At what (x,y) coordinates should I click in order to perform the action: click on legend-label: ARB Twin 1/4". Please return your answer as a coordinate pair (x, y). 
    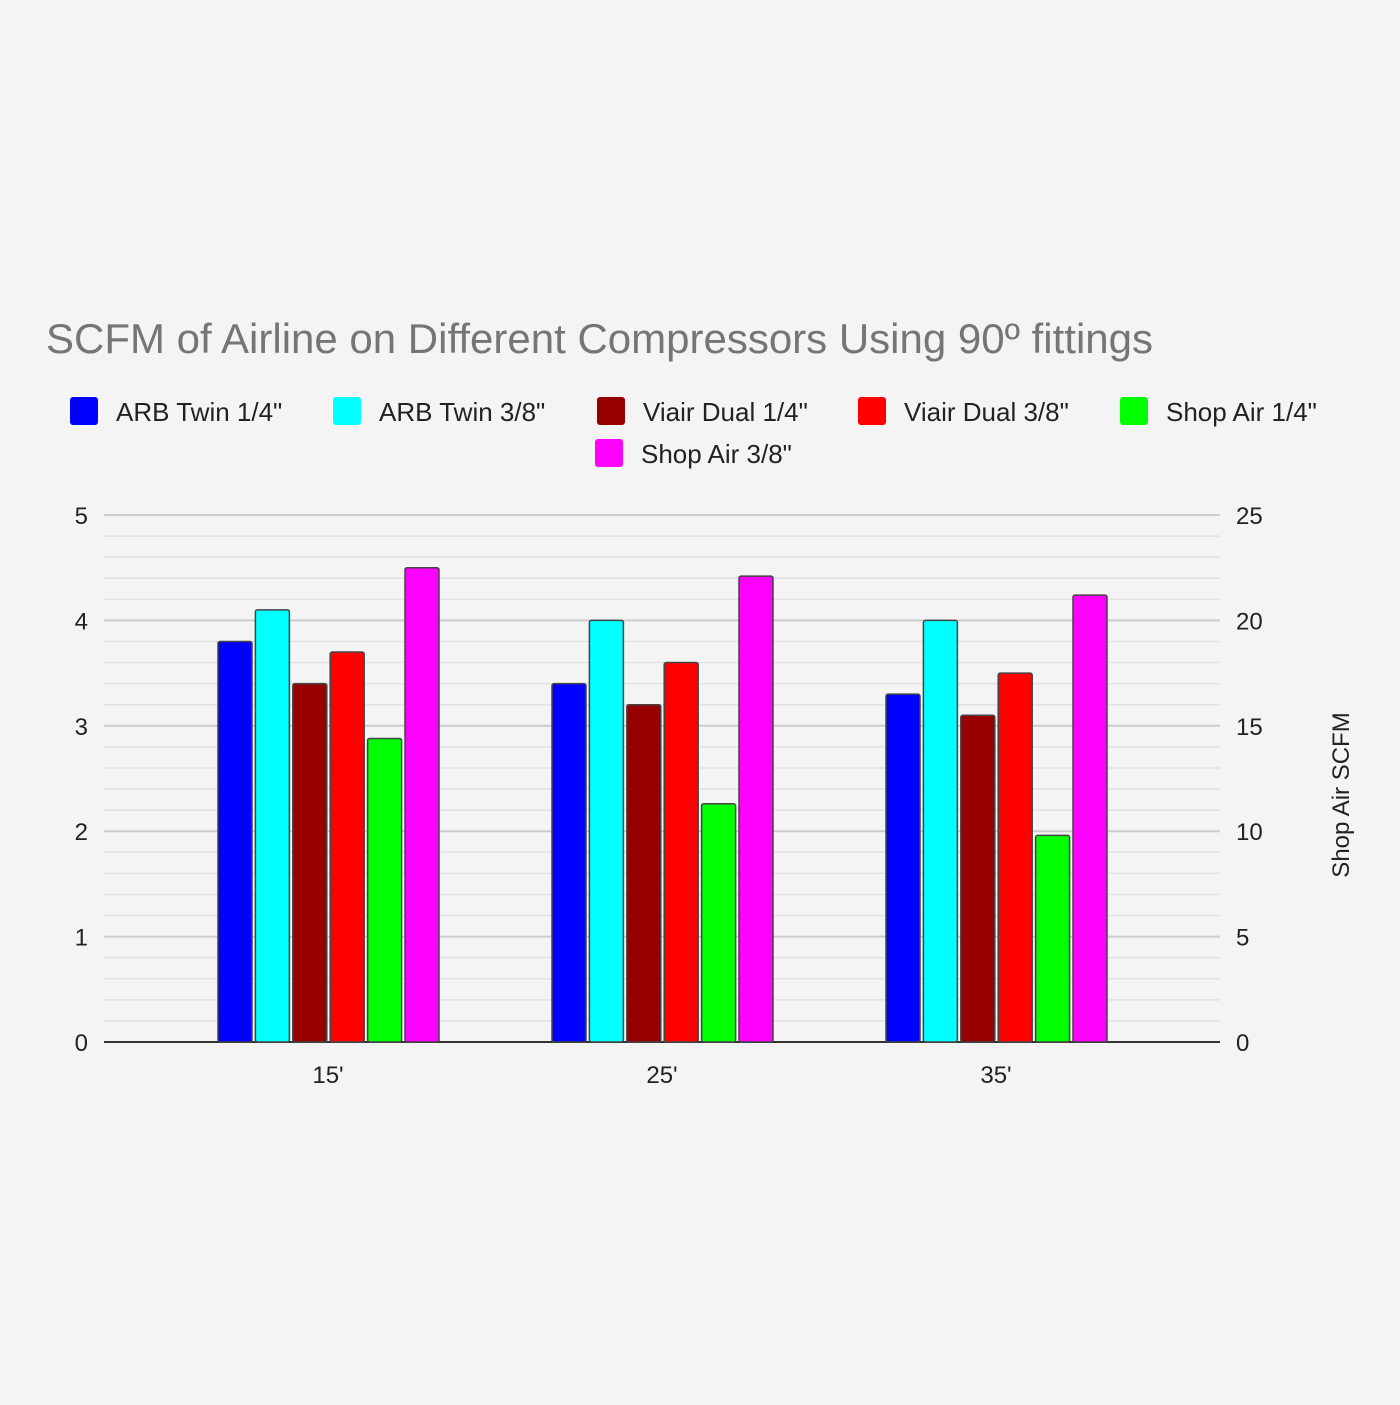
    Looking at the image, I should click on (199, 412).